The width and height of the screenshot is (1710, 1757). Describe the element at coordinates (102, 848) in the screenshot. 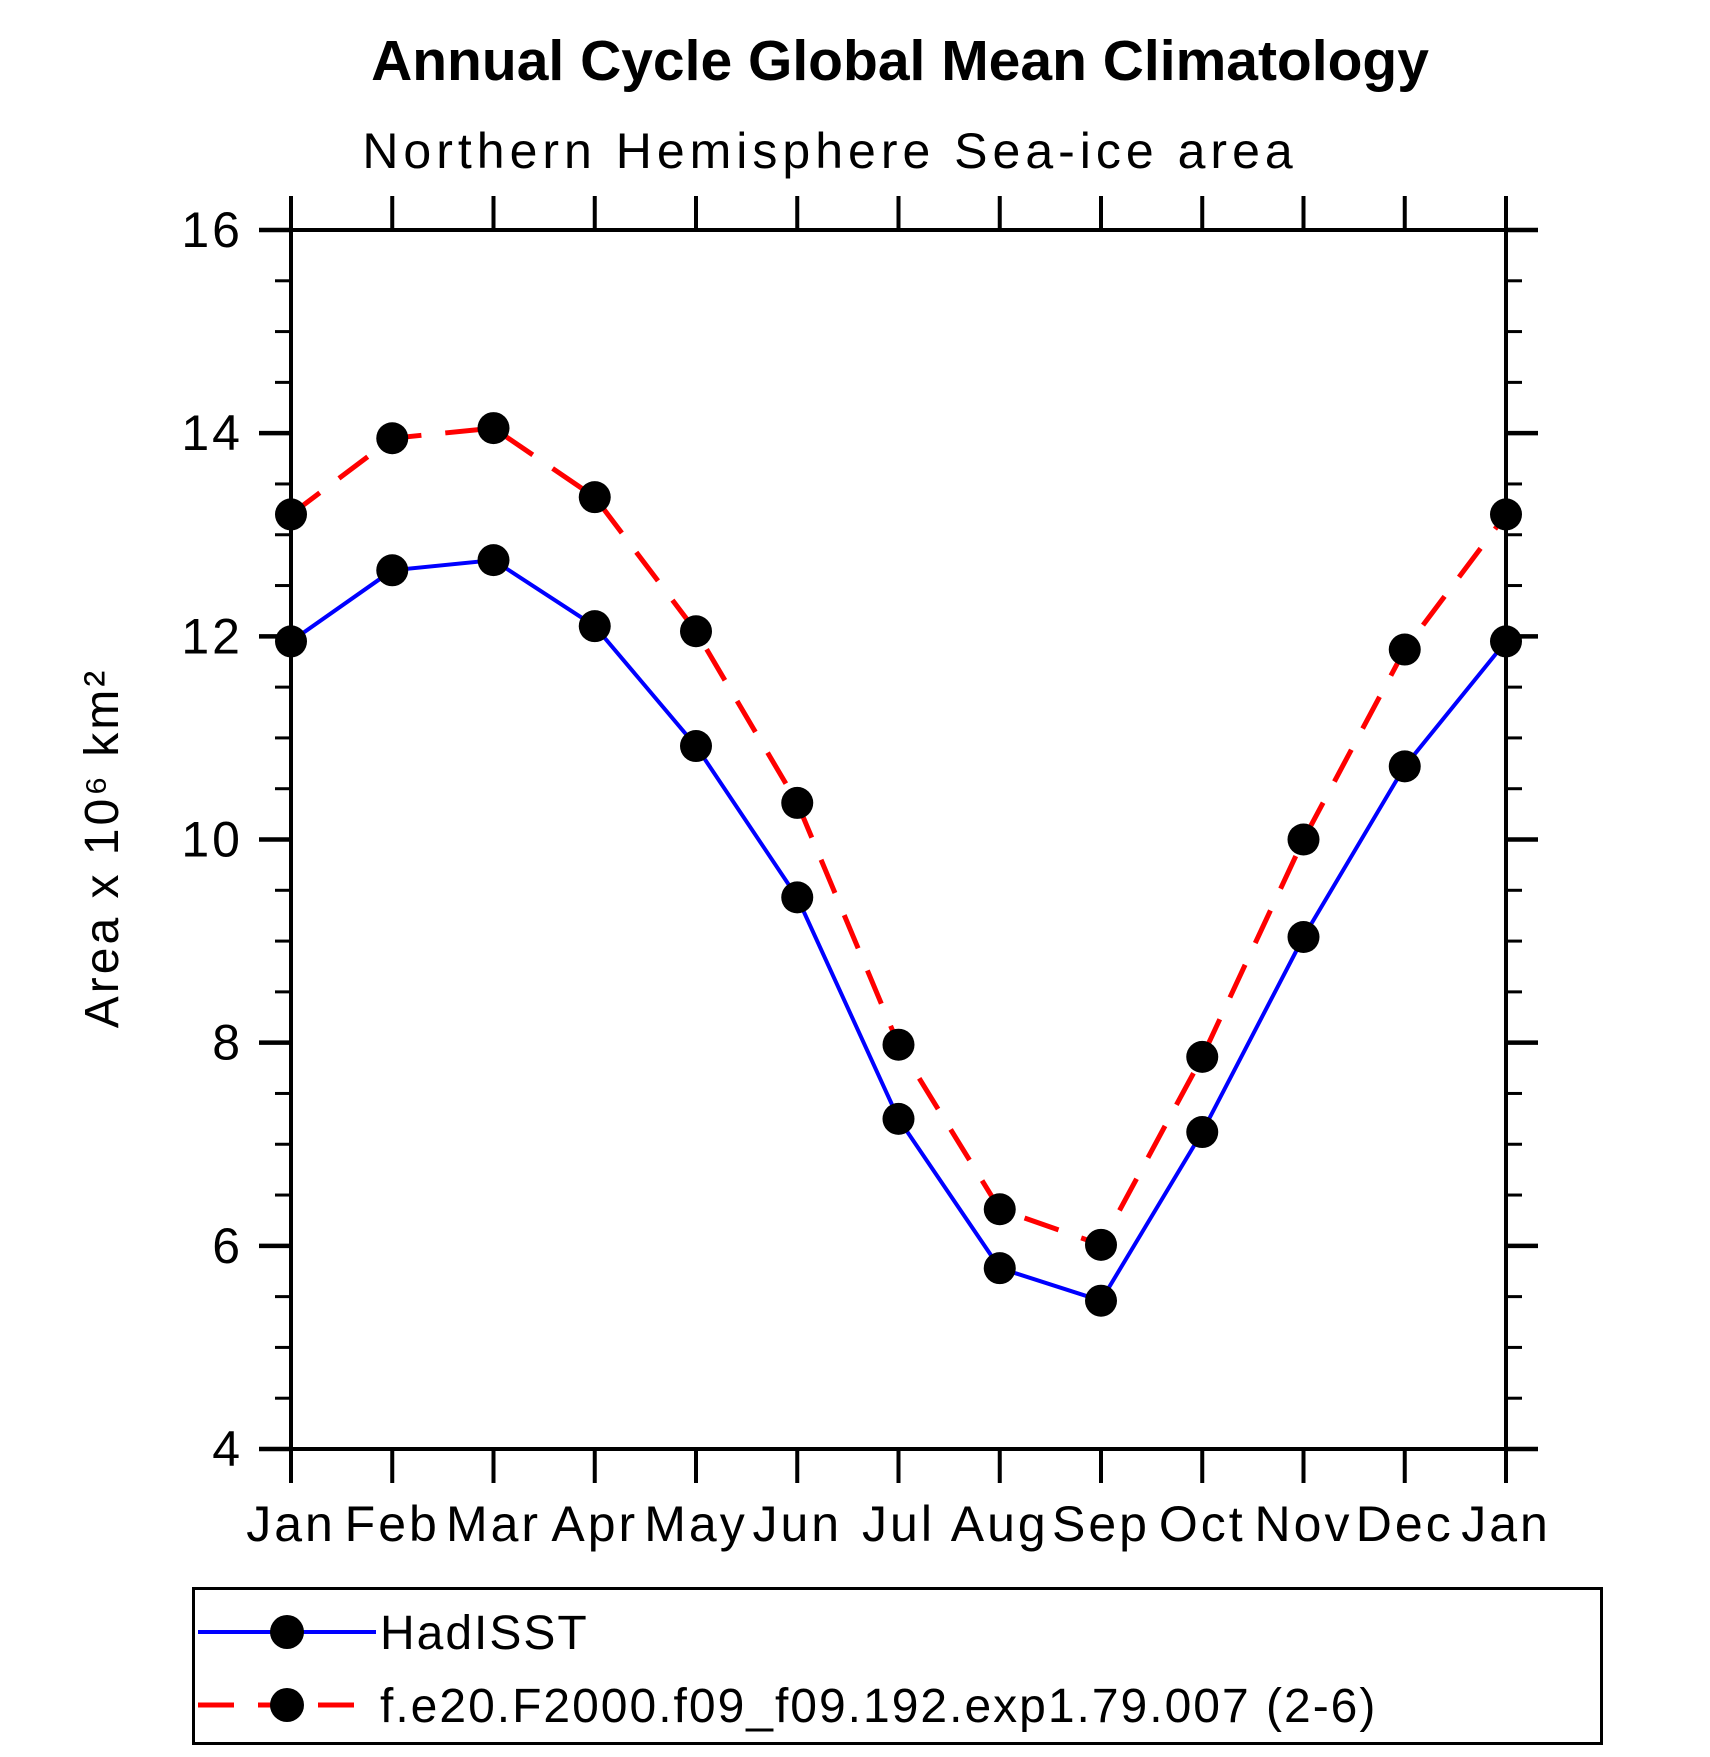

I see `y-axis-title: Area x 10⁶ km²` at that location.